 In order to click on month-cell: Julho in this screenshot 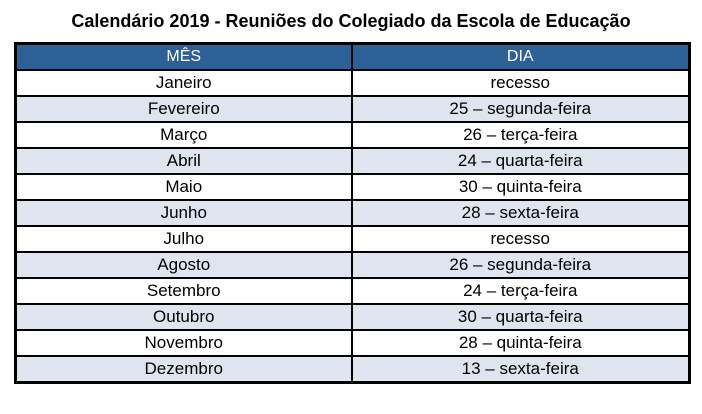, I will do `click(183, 239)`.